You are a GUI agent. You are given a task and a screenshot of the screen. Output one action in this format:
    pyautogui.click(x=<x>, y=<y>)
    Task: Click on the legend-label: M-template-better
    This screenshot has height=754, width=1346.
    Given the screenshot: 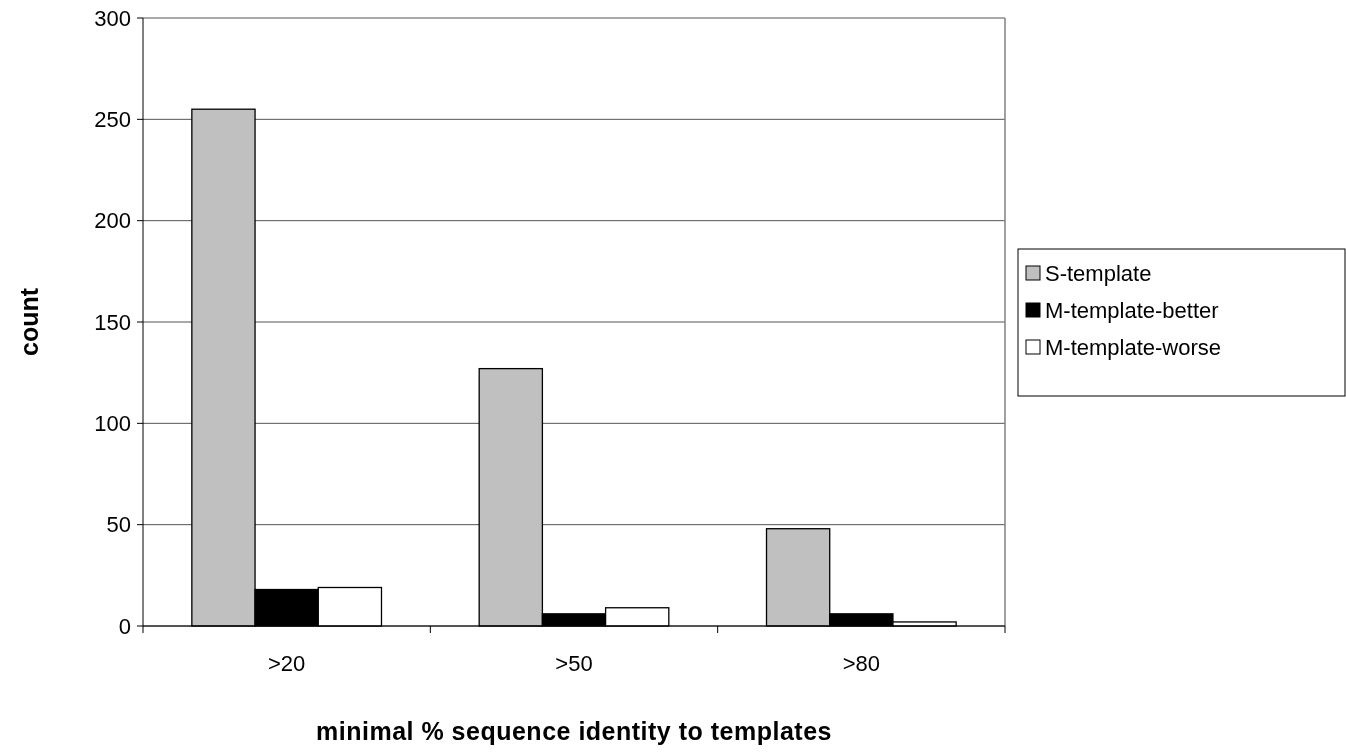 What is the action you would take?
    pyautogui.click(x=1132, y=310)
    